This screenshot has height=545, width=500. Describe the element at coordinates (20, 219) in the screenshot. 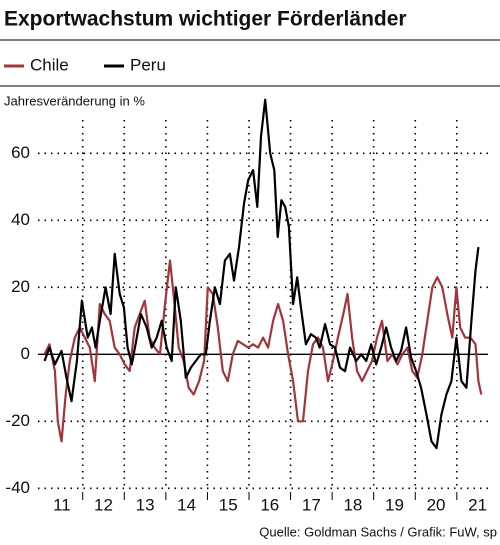

I see `y-tick-label: 40` at that location.